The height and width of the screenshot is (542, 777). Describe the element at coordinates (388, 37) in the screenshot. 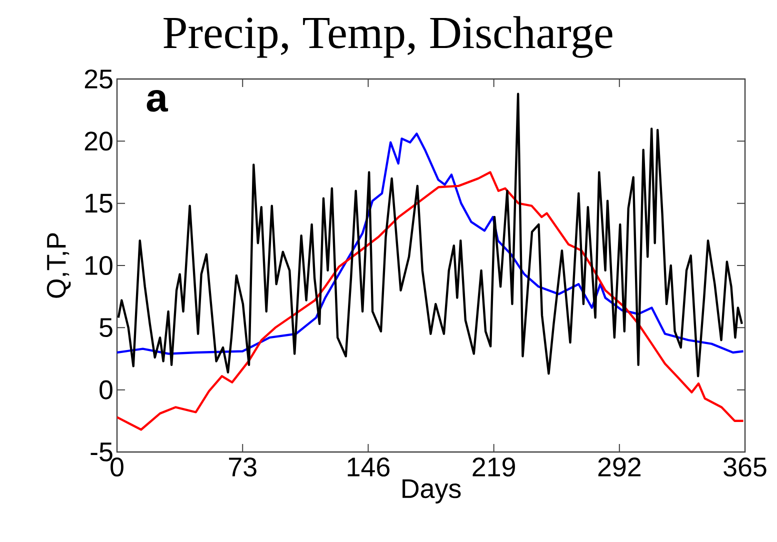

I see `chart-title: Precip, Temp, Discharge` at that location.